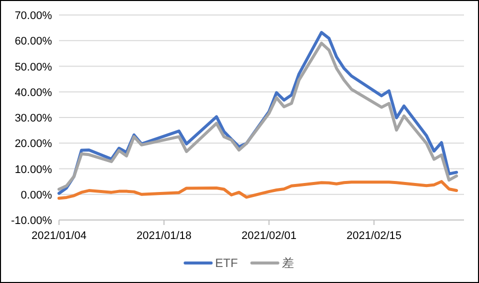  What do you see at coordinates (33, 170) in the screenshot?
I see `y-tick-label: 10.00%` at bounding box center [33, 170].